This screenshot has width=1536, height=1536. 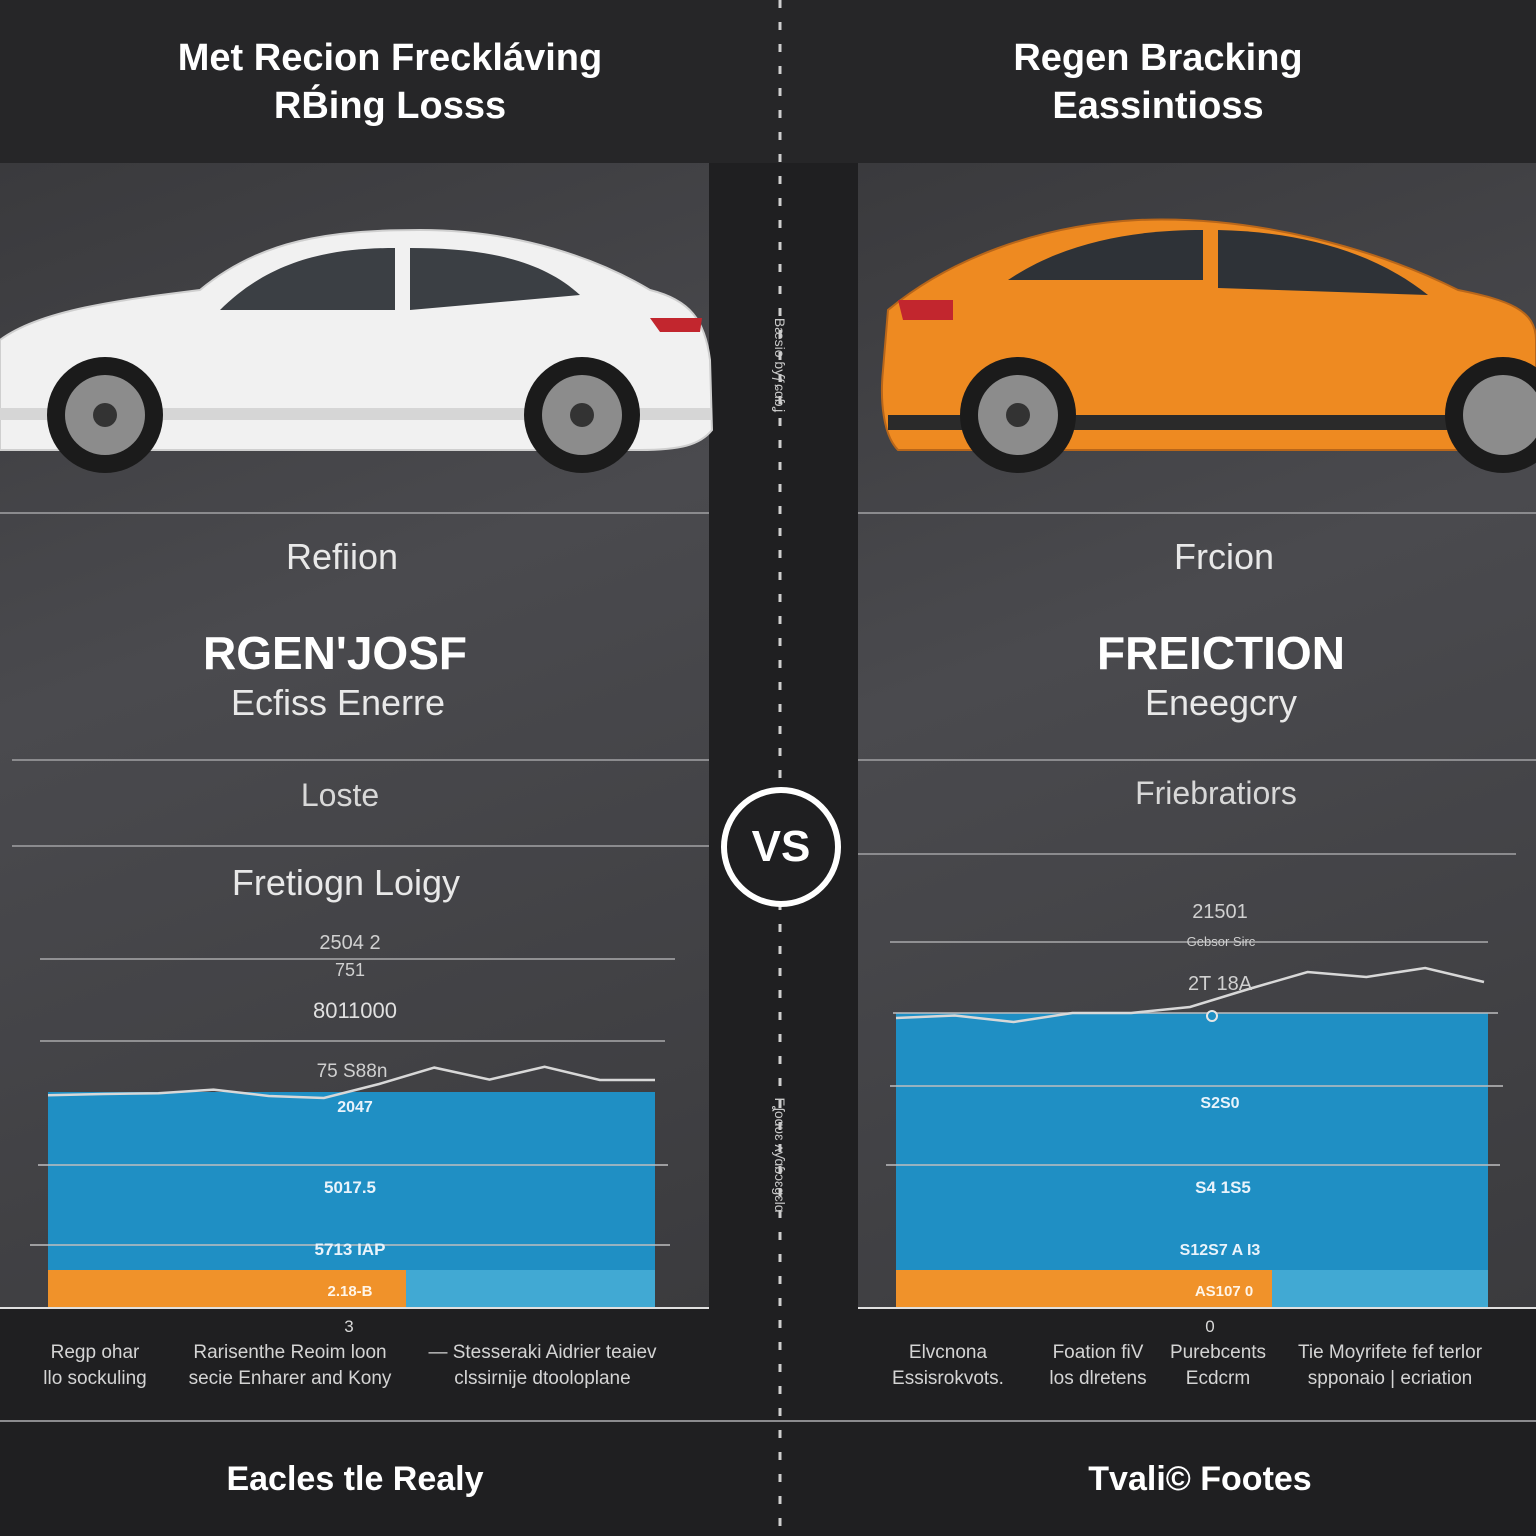 What do you see at coordinates (290, 1352) in the screenshot?
I see `left-legend-2-line1: Rarisenthe Reoim loon` at bounding box center [290, 1352].